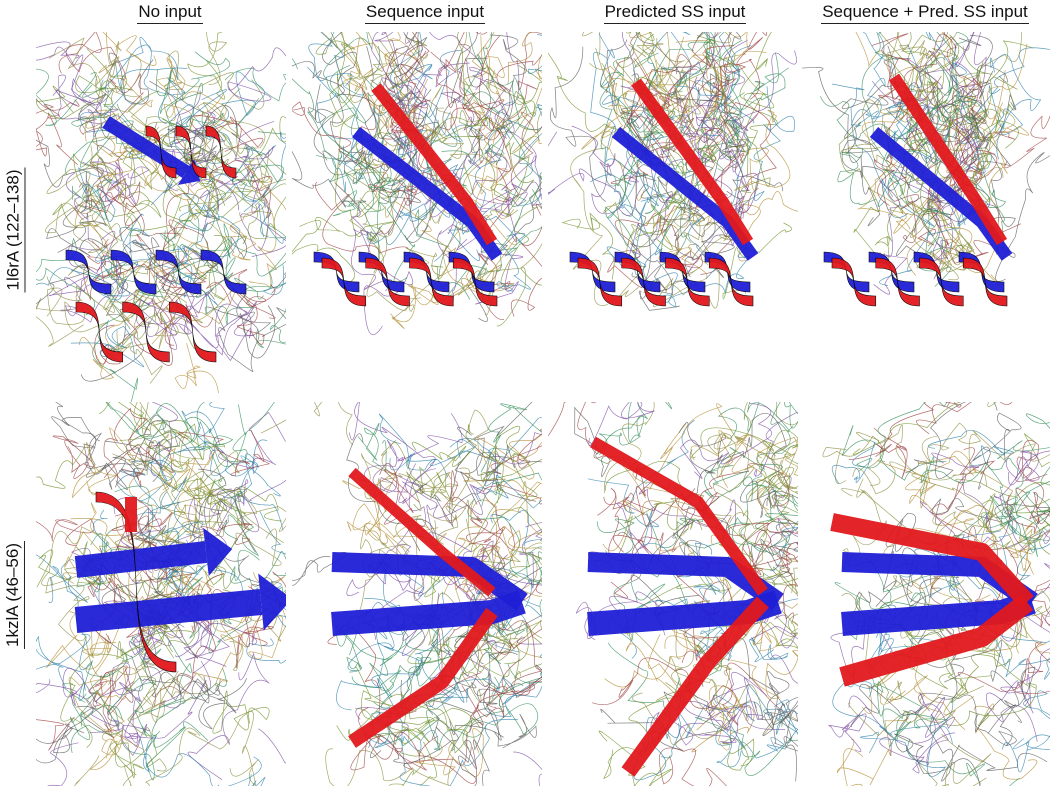 The height and width of the screenshot is (786, 1050). I want to click on row-label-text: 1kzlA (46–56), so click(14, 595).